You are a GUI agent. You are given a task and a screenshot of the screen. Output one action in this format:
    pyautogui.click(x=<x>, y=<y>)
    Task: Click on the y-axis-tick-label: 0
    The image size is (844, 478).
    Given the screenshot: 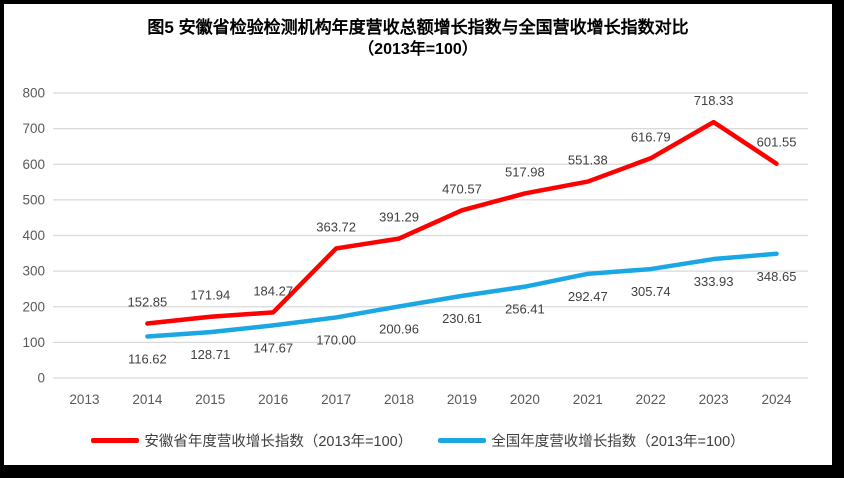 What is the action you would take?
    pyautogui.click(x=41, y=378)
    